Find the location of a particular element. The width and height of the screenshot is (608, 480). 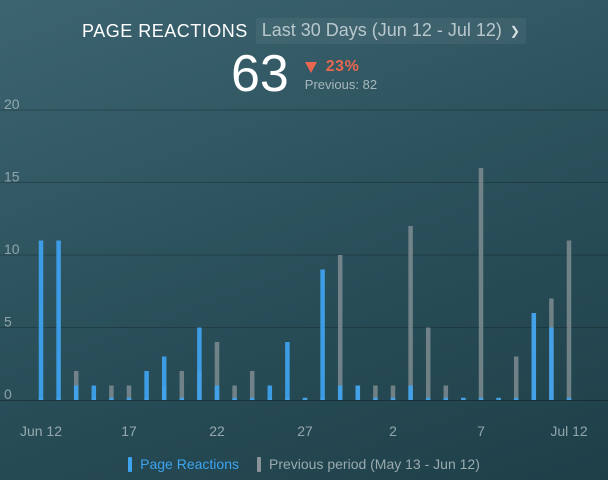

legend-item-previous: Previous period (May 13 - Jun 12) is located at coordinates (368, 464).